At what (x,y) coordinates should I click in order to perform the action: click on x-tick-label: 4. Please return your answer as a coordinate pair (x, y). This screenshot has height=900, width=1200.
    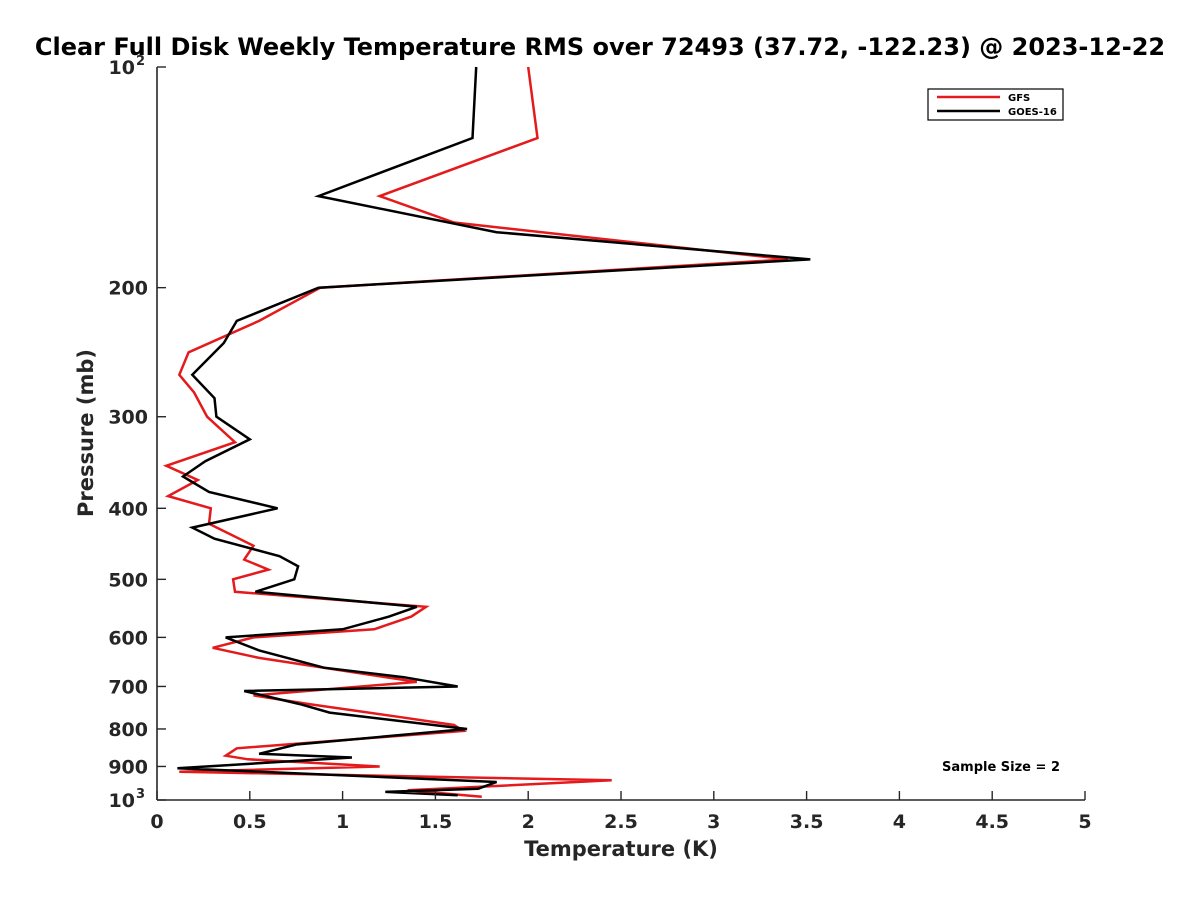
    Looking at the image, I should click on (899, 822).